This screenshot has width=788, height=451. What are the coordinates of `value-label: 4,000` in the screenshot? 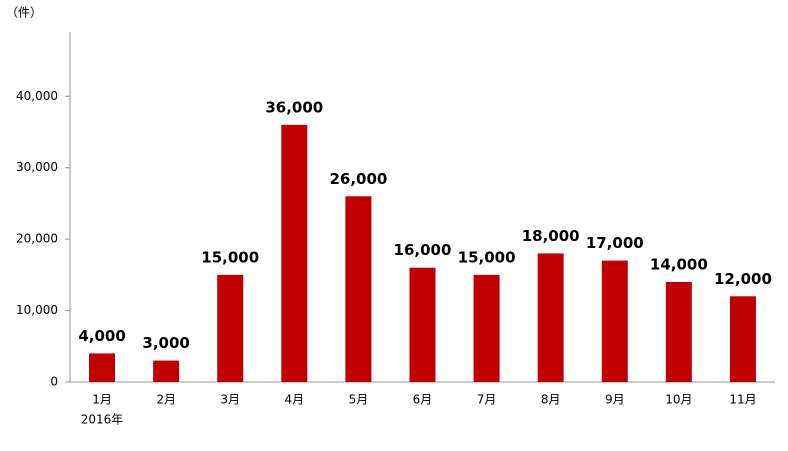 It's located at (101, 336).